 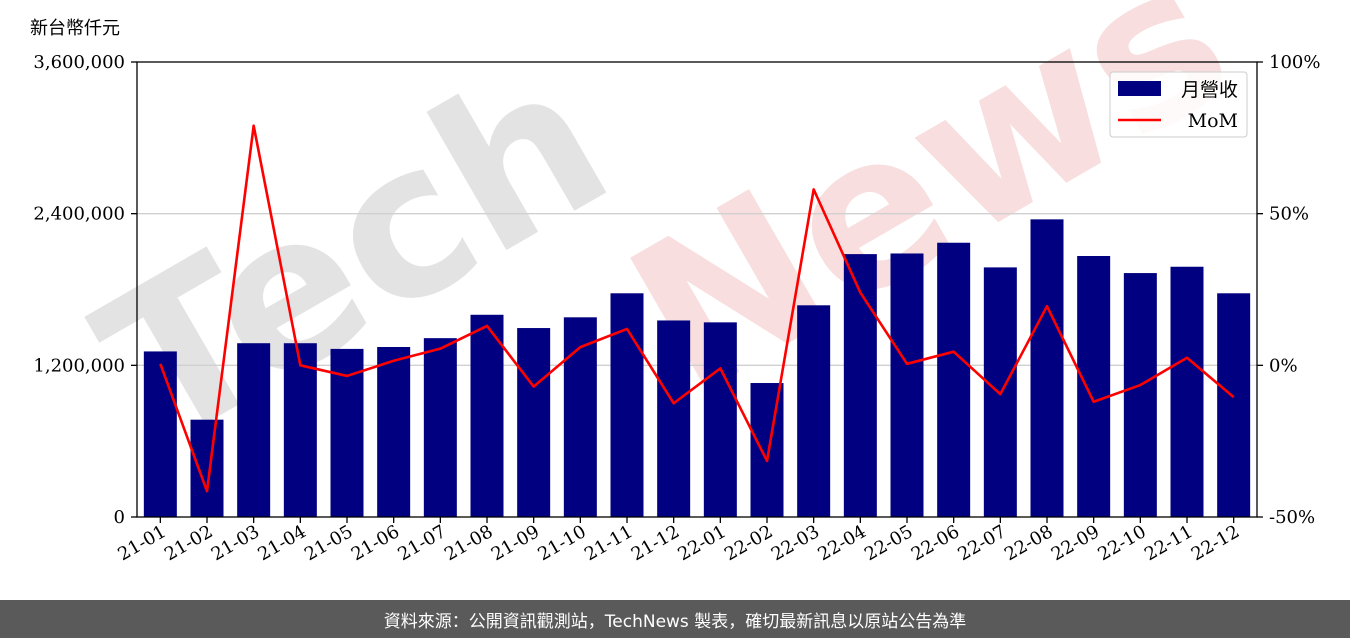 I want to click on legend: 月營收 MoM, so click(x=1178, y=104).